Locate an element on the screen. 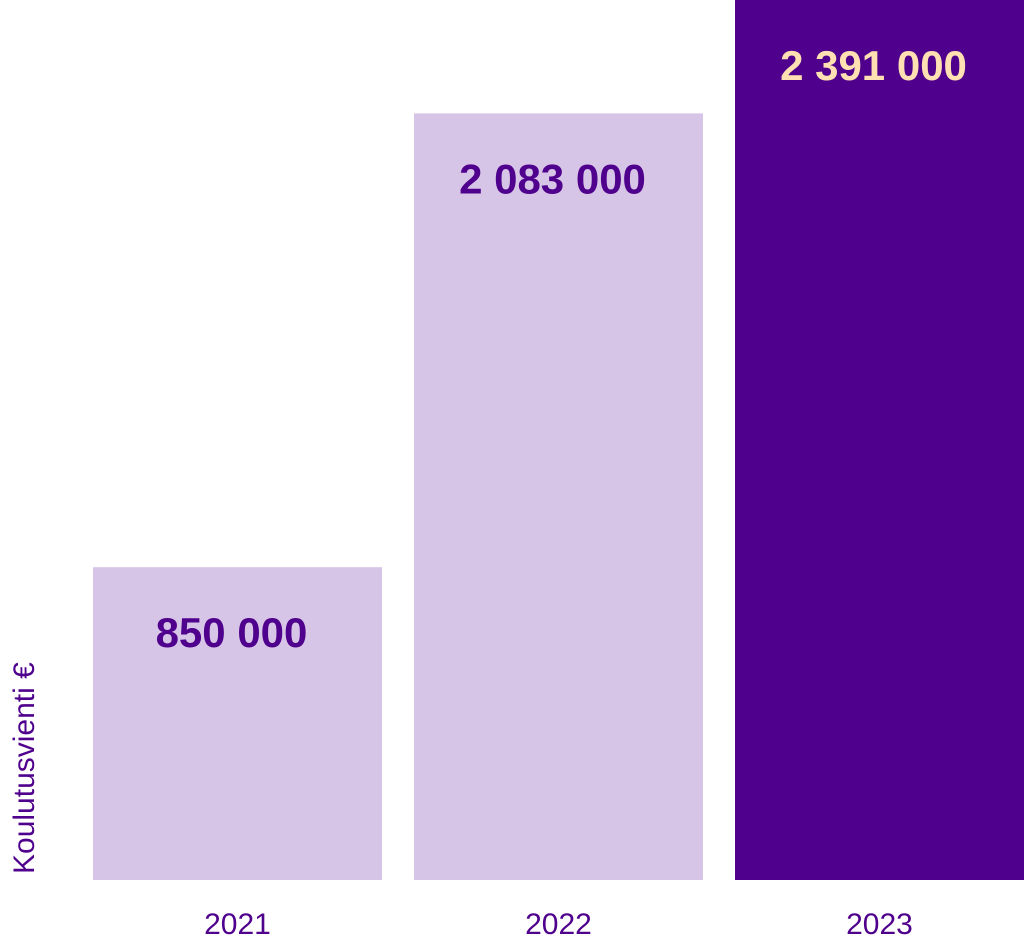 This screenshot has height=947, width=1024. x-tick-label-2021: 2021 is located at coordinates (237, 924).